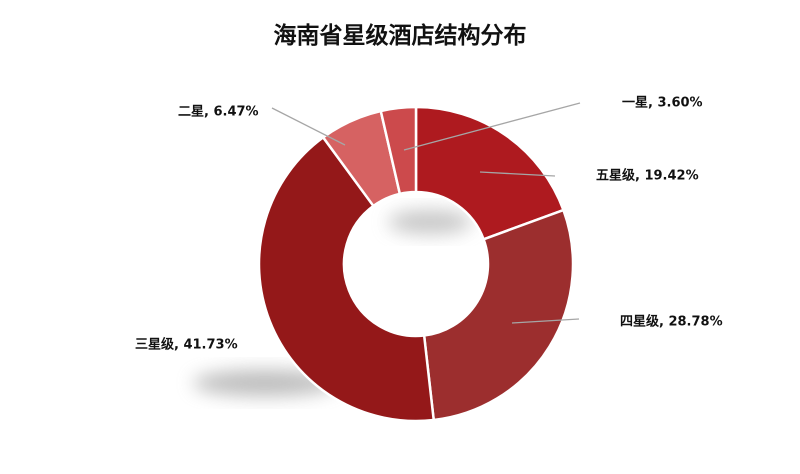  I want to click on data-label-3: 三星级, 41.73%, so click(186, 345).